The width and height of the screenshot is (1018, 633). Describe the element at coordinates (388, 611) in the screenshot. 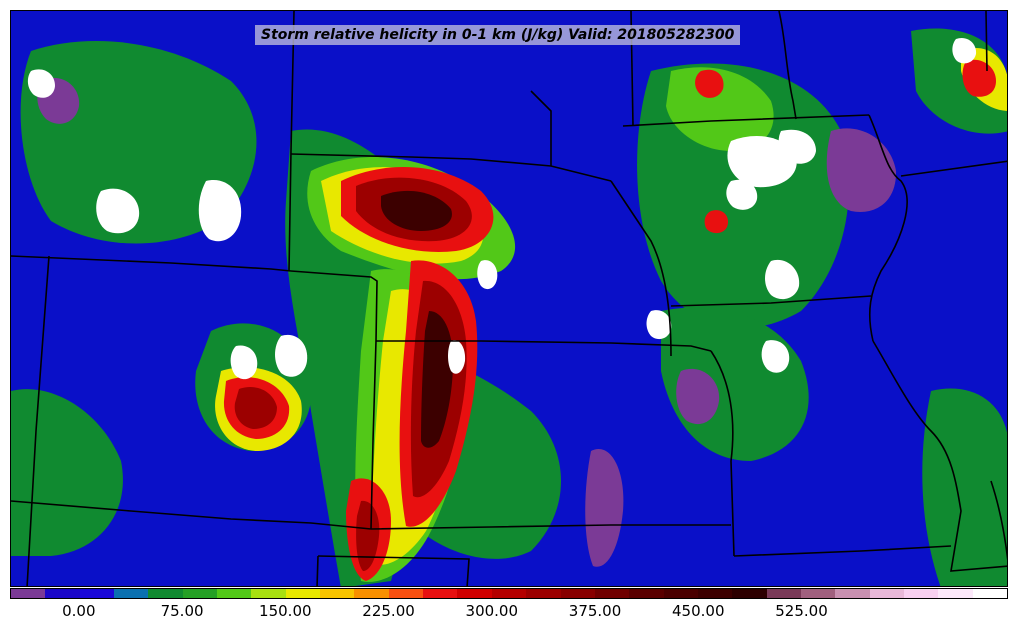

I see `colorbar-tick-label: 225.00` at that location.